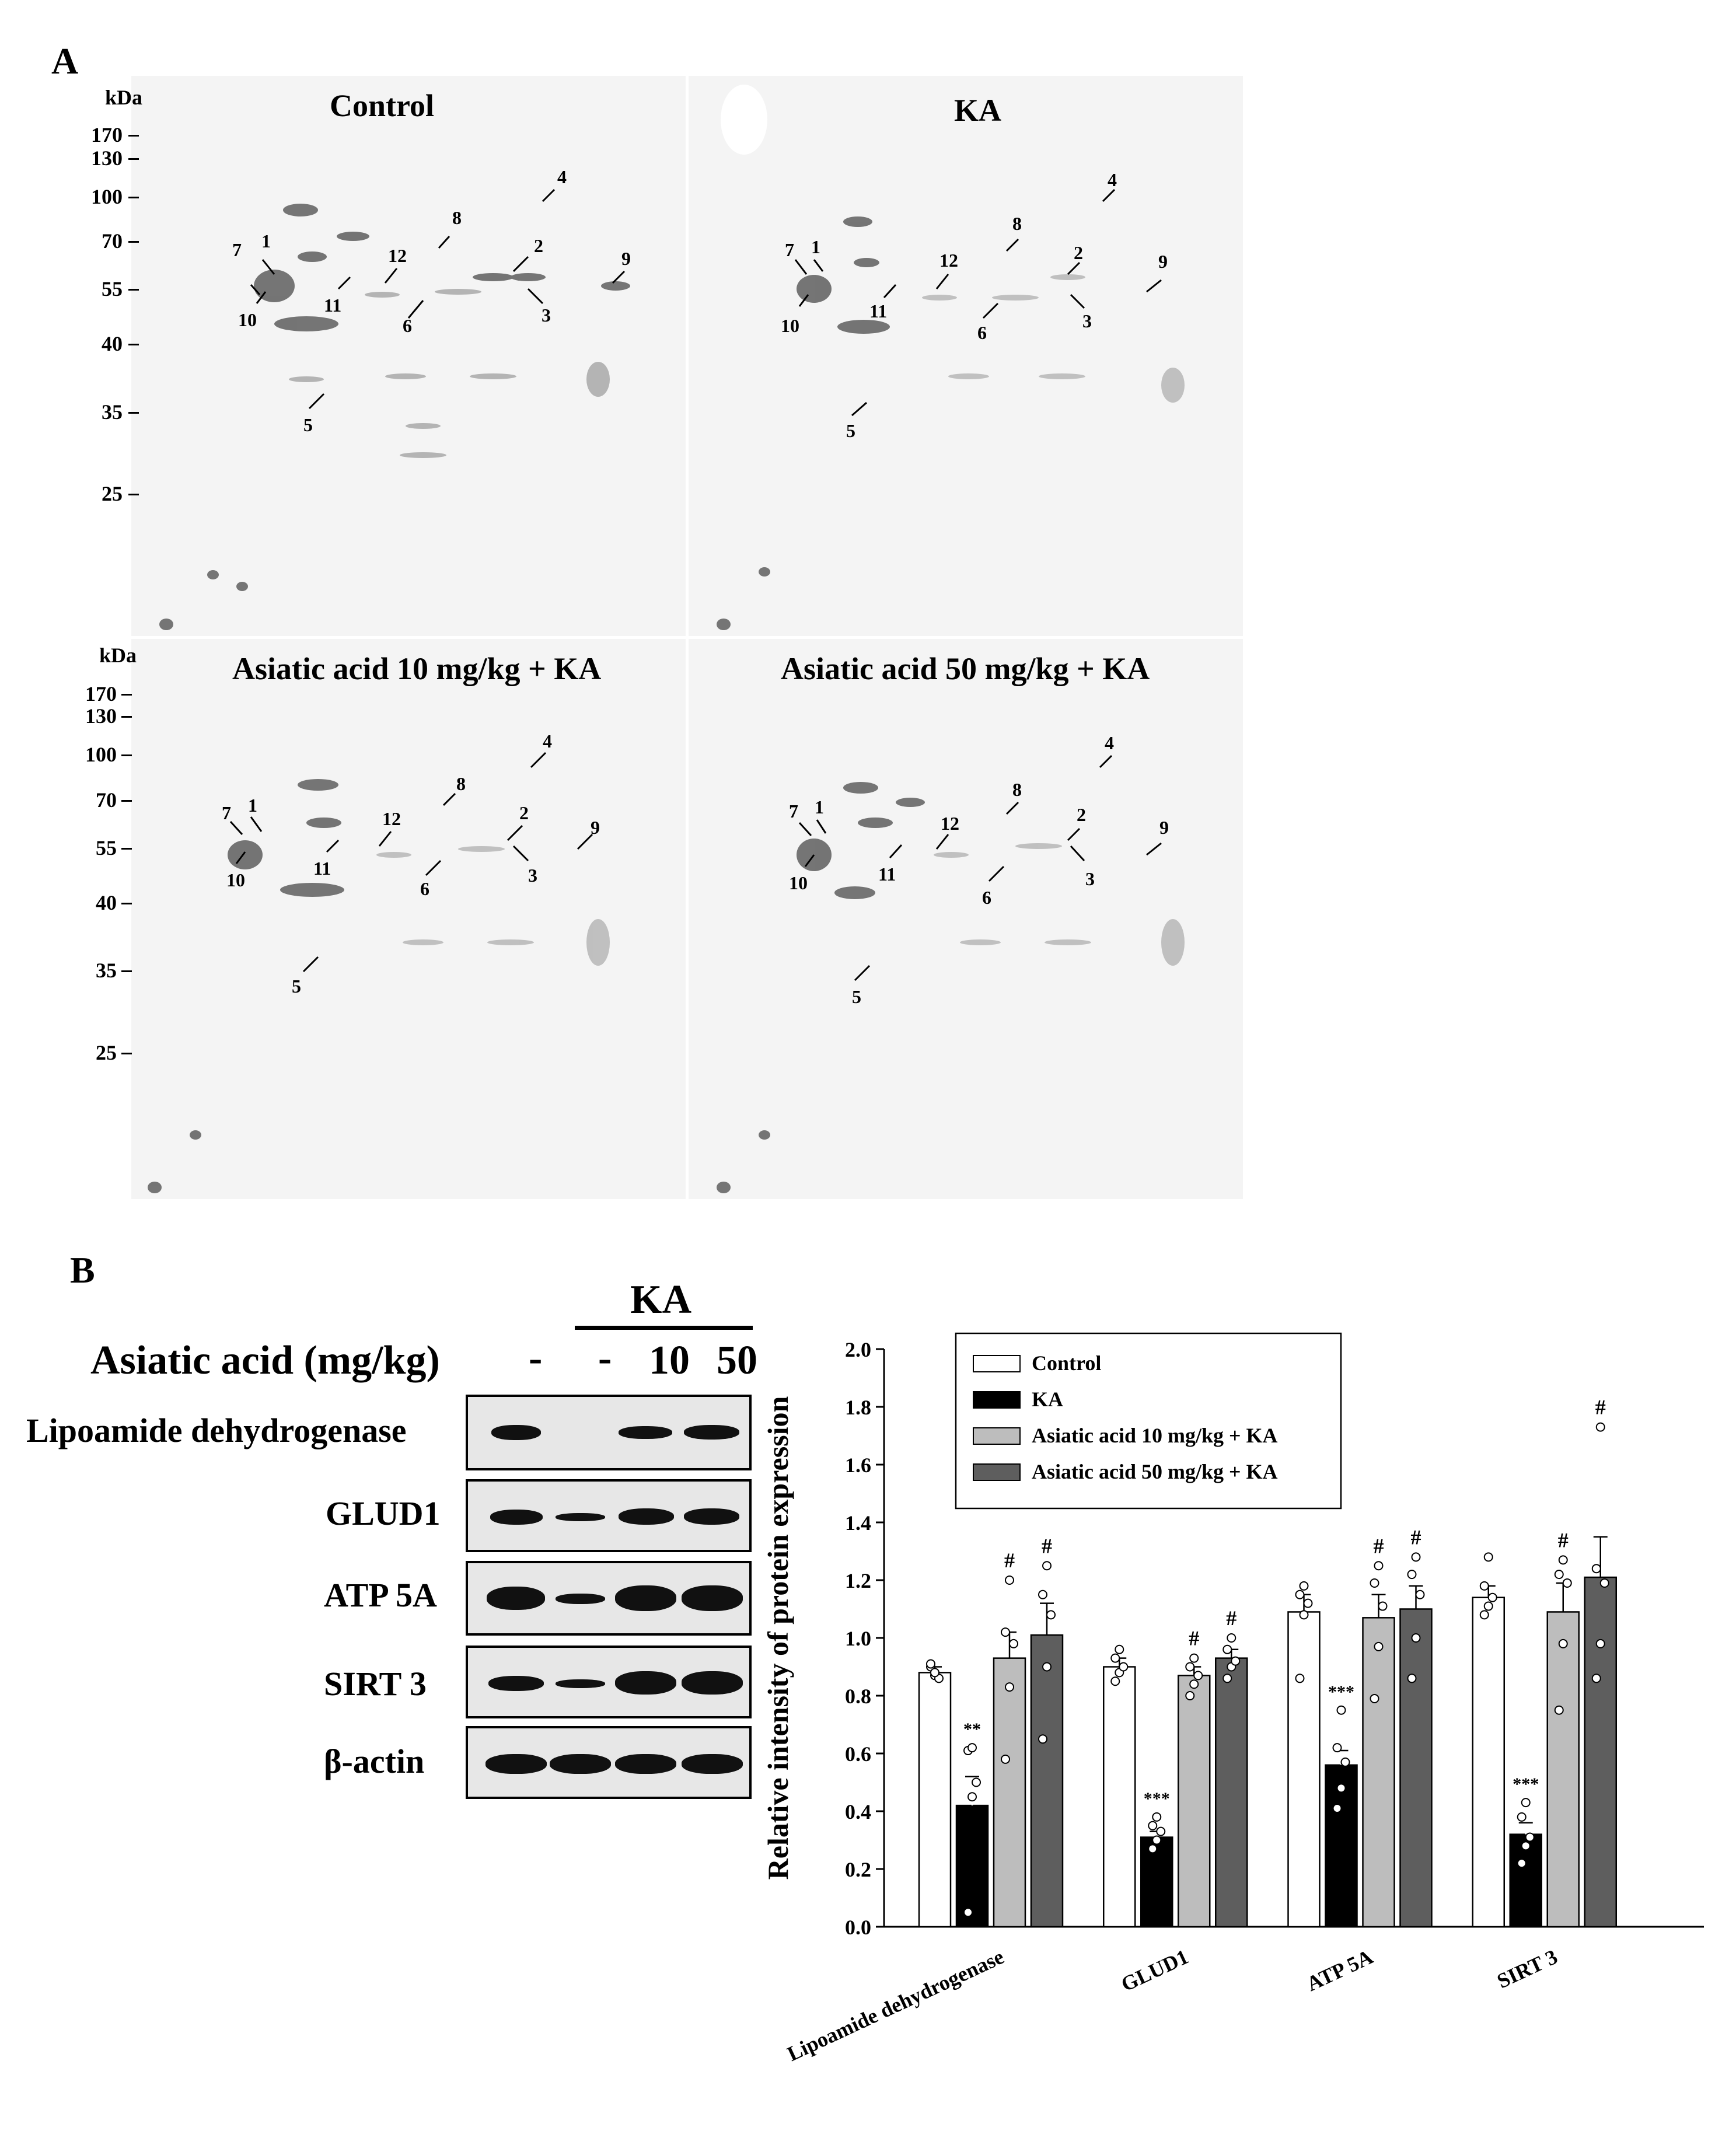  I want to click on wb-row-atp5a, so click(609, 1598).